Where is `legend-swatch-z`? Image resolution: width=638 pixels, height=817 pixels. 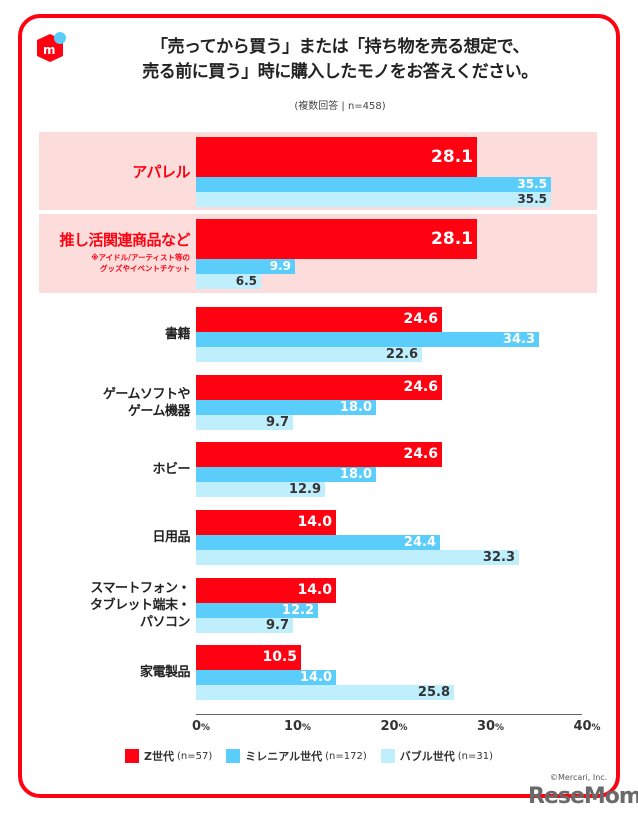 legend-swatch-z is located at coordinates (132, 756).